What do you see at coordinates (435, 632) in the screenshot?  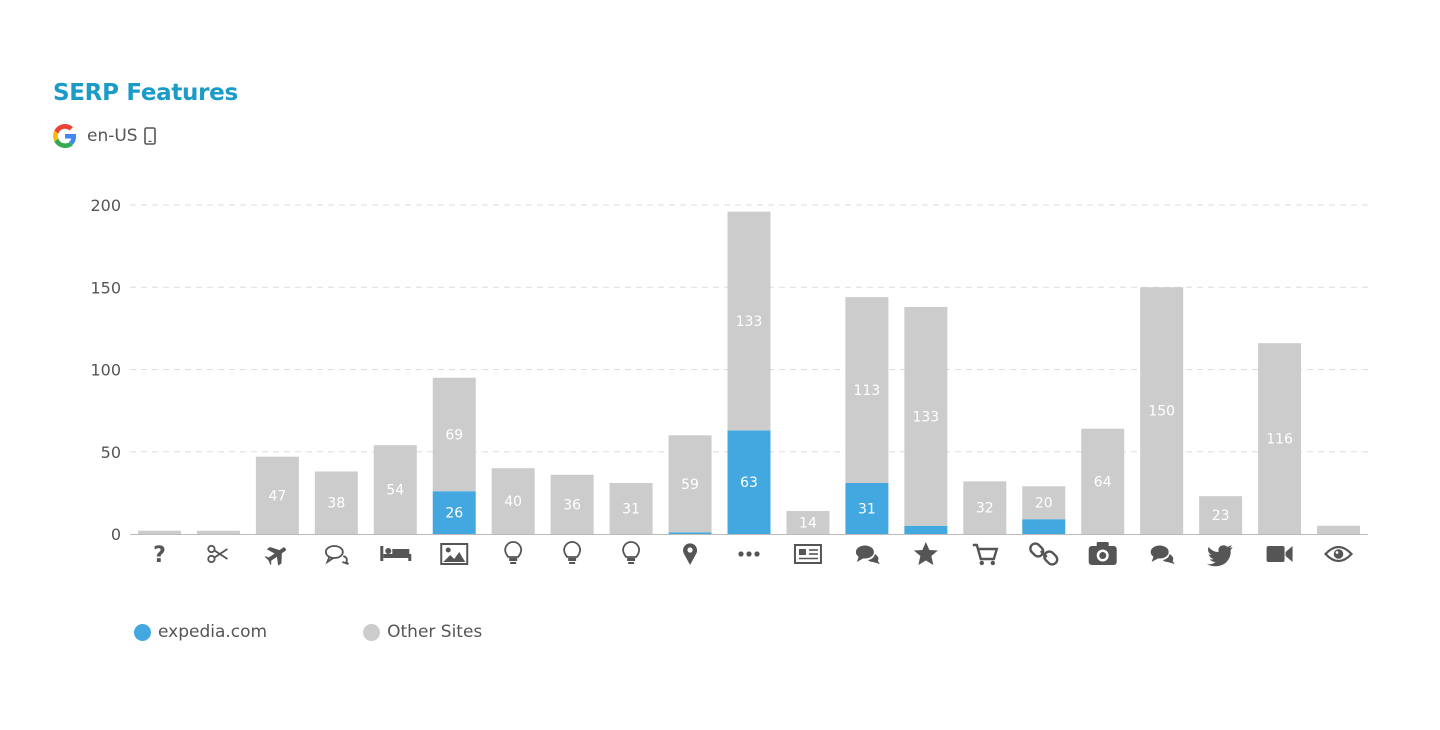 I see `legend-label-other-sites: Other Sites` at bounding box center [435, 632].